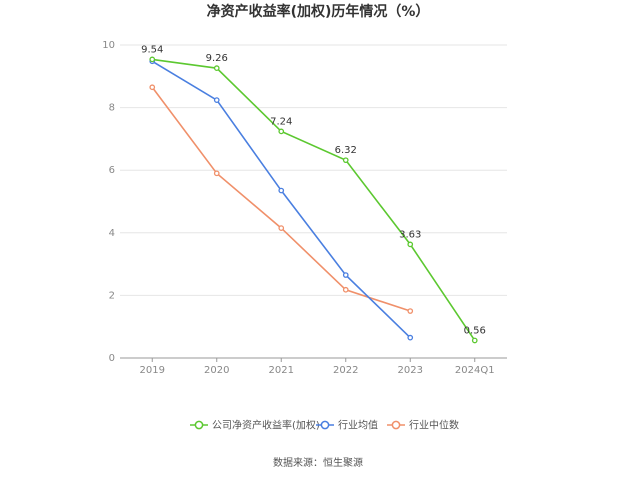 Image resolution: width=637 pixels, height=477 pixels. I want to click on legend-item: 行业均值, so click(347, 425).